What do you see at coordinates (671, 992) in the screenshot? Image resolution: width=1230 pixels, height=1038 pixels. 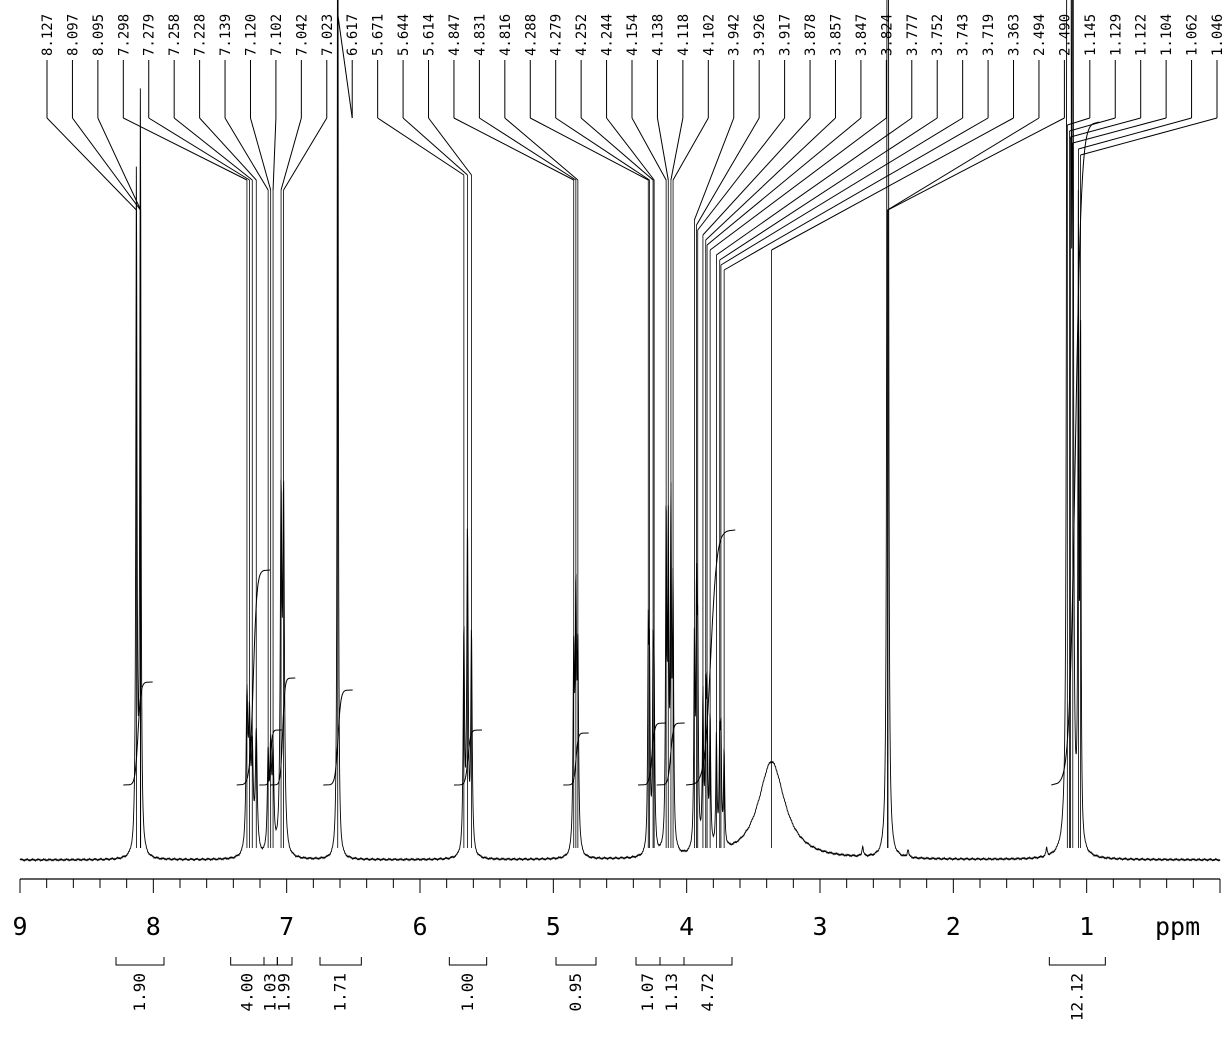 I see `integral-value: 1.13` at bounding box center [671, 992].